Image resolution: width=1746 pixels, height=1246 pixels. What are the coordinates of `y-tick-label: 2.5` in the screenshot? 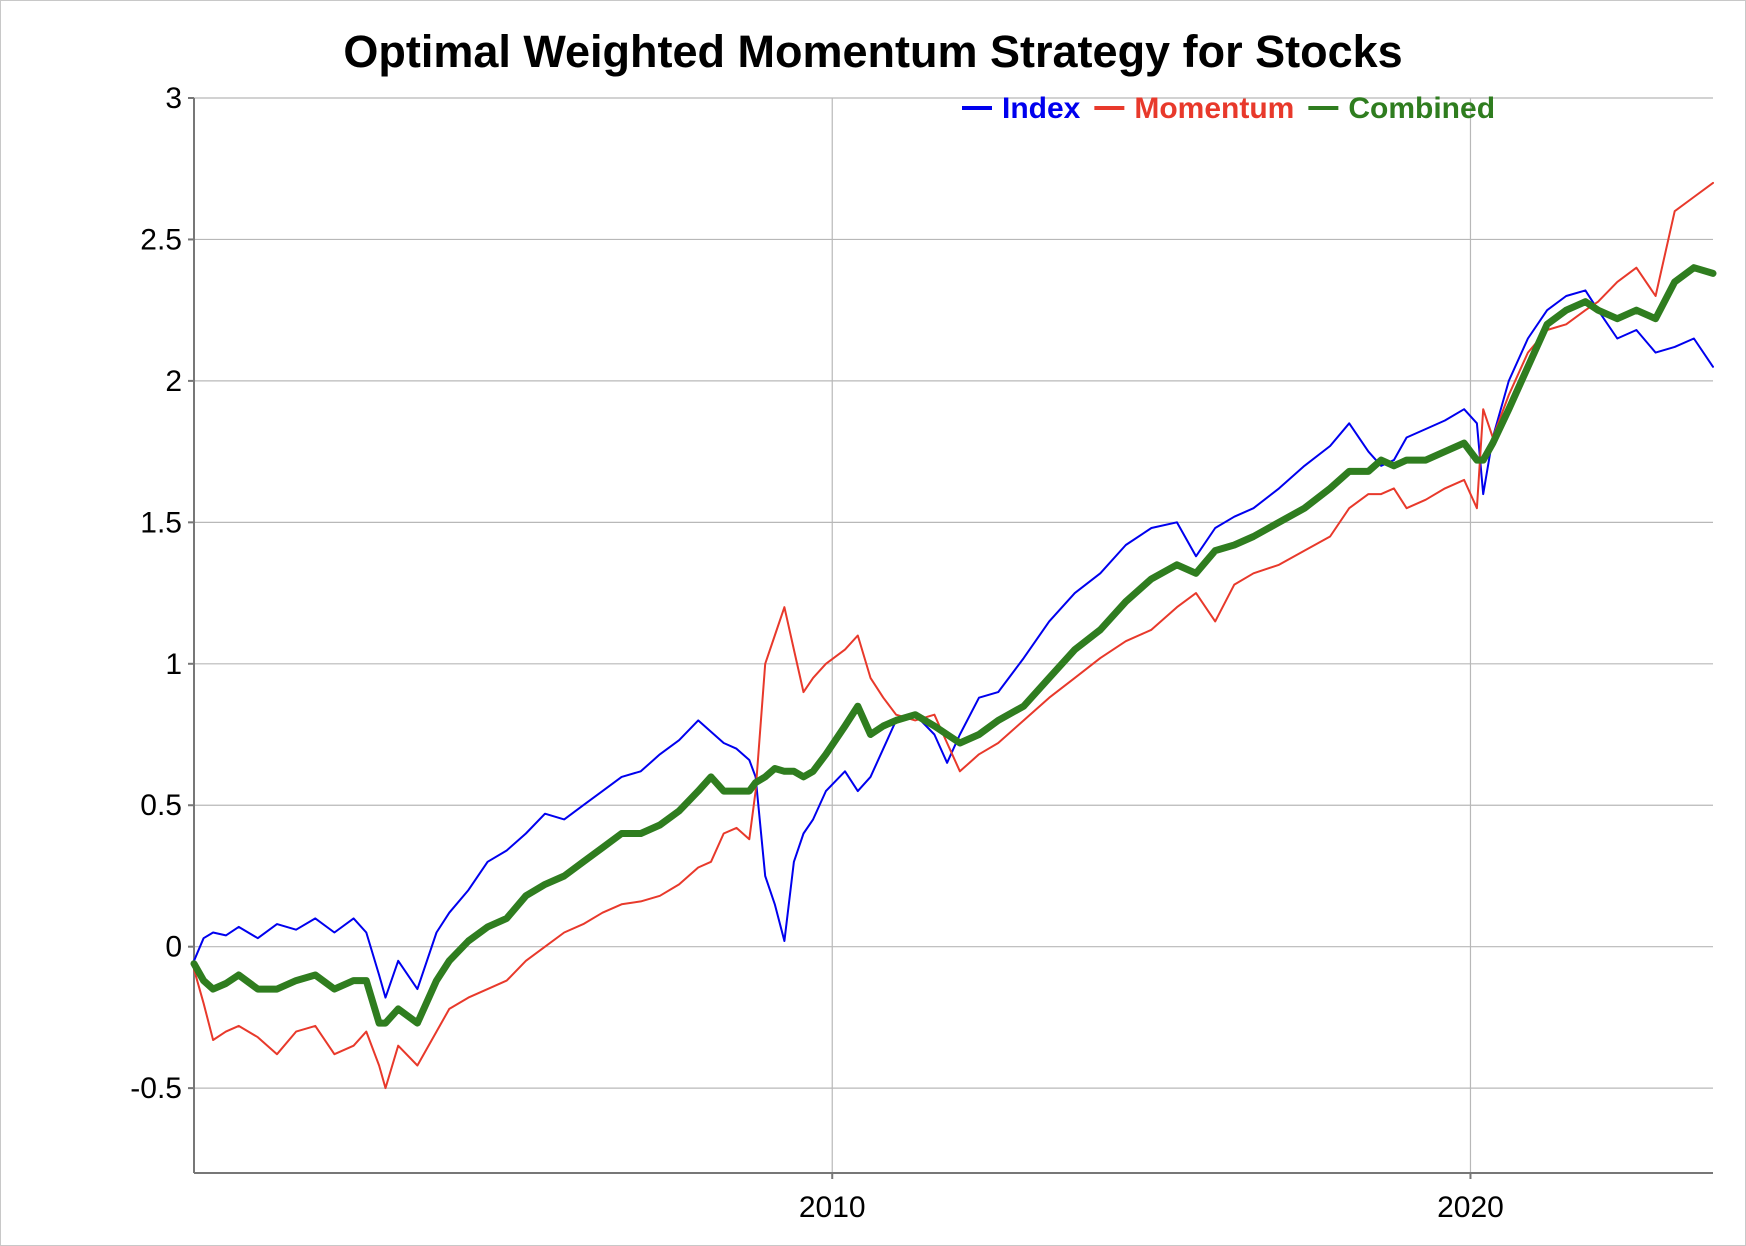 It's located at (161, 239).